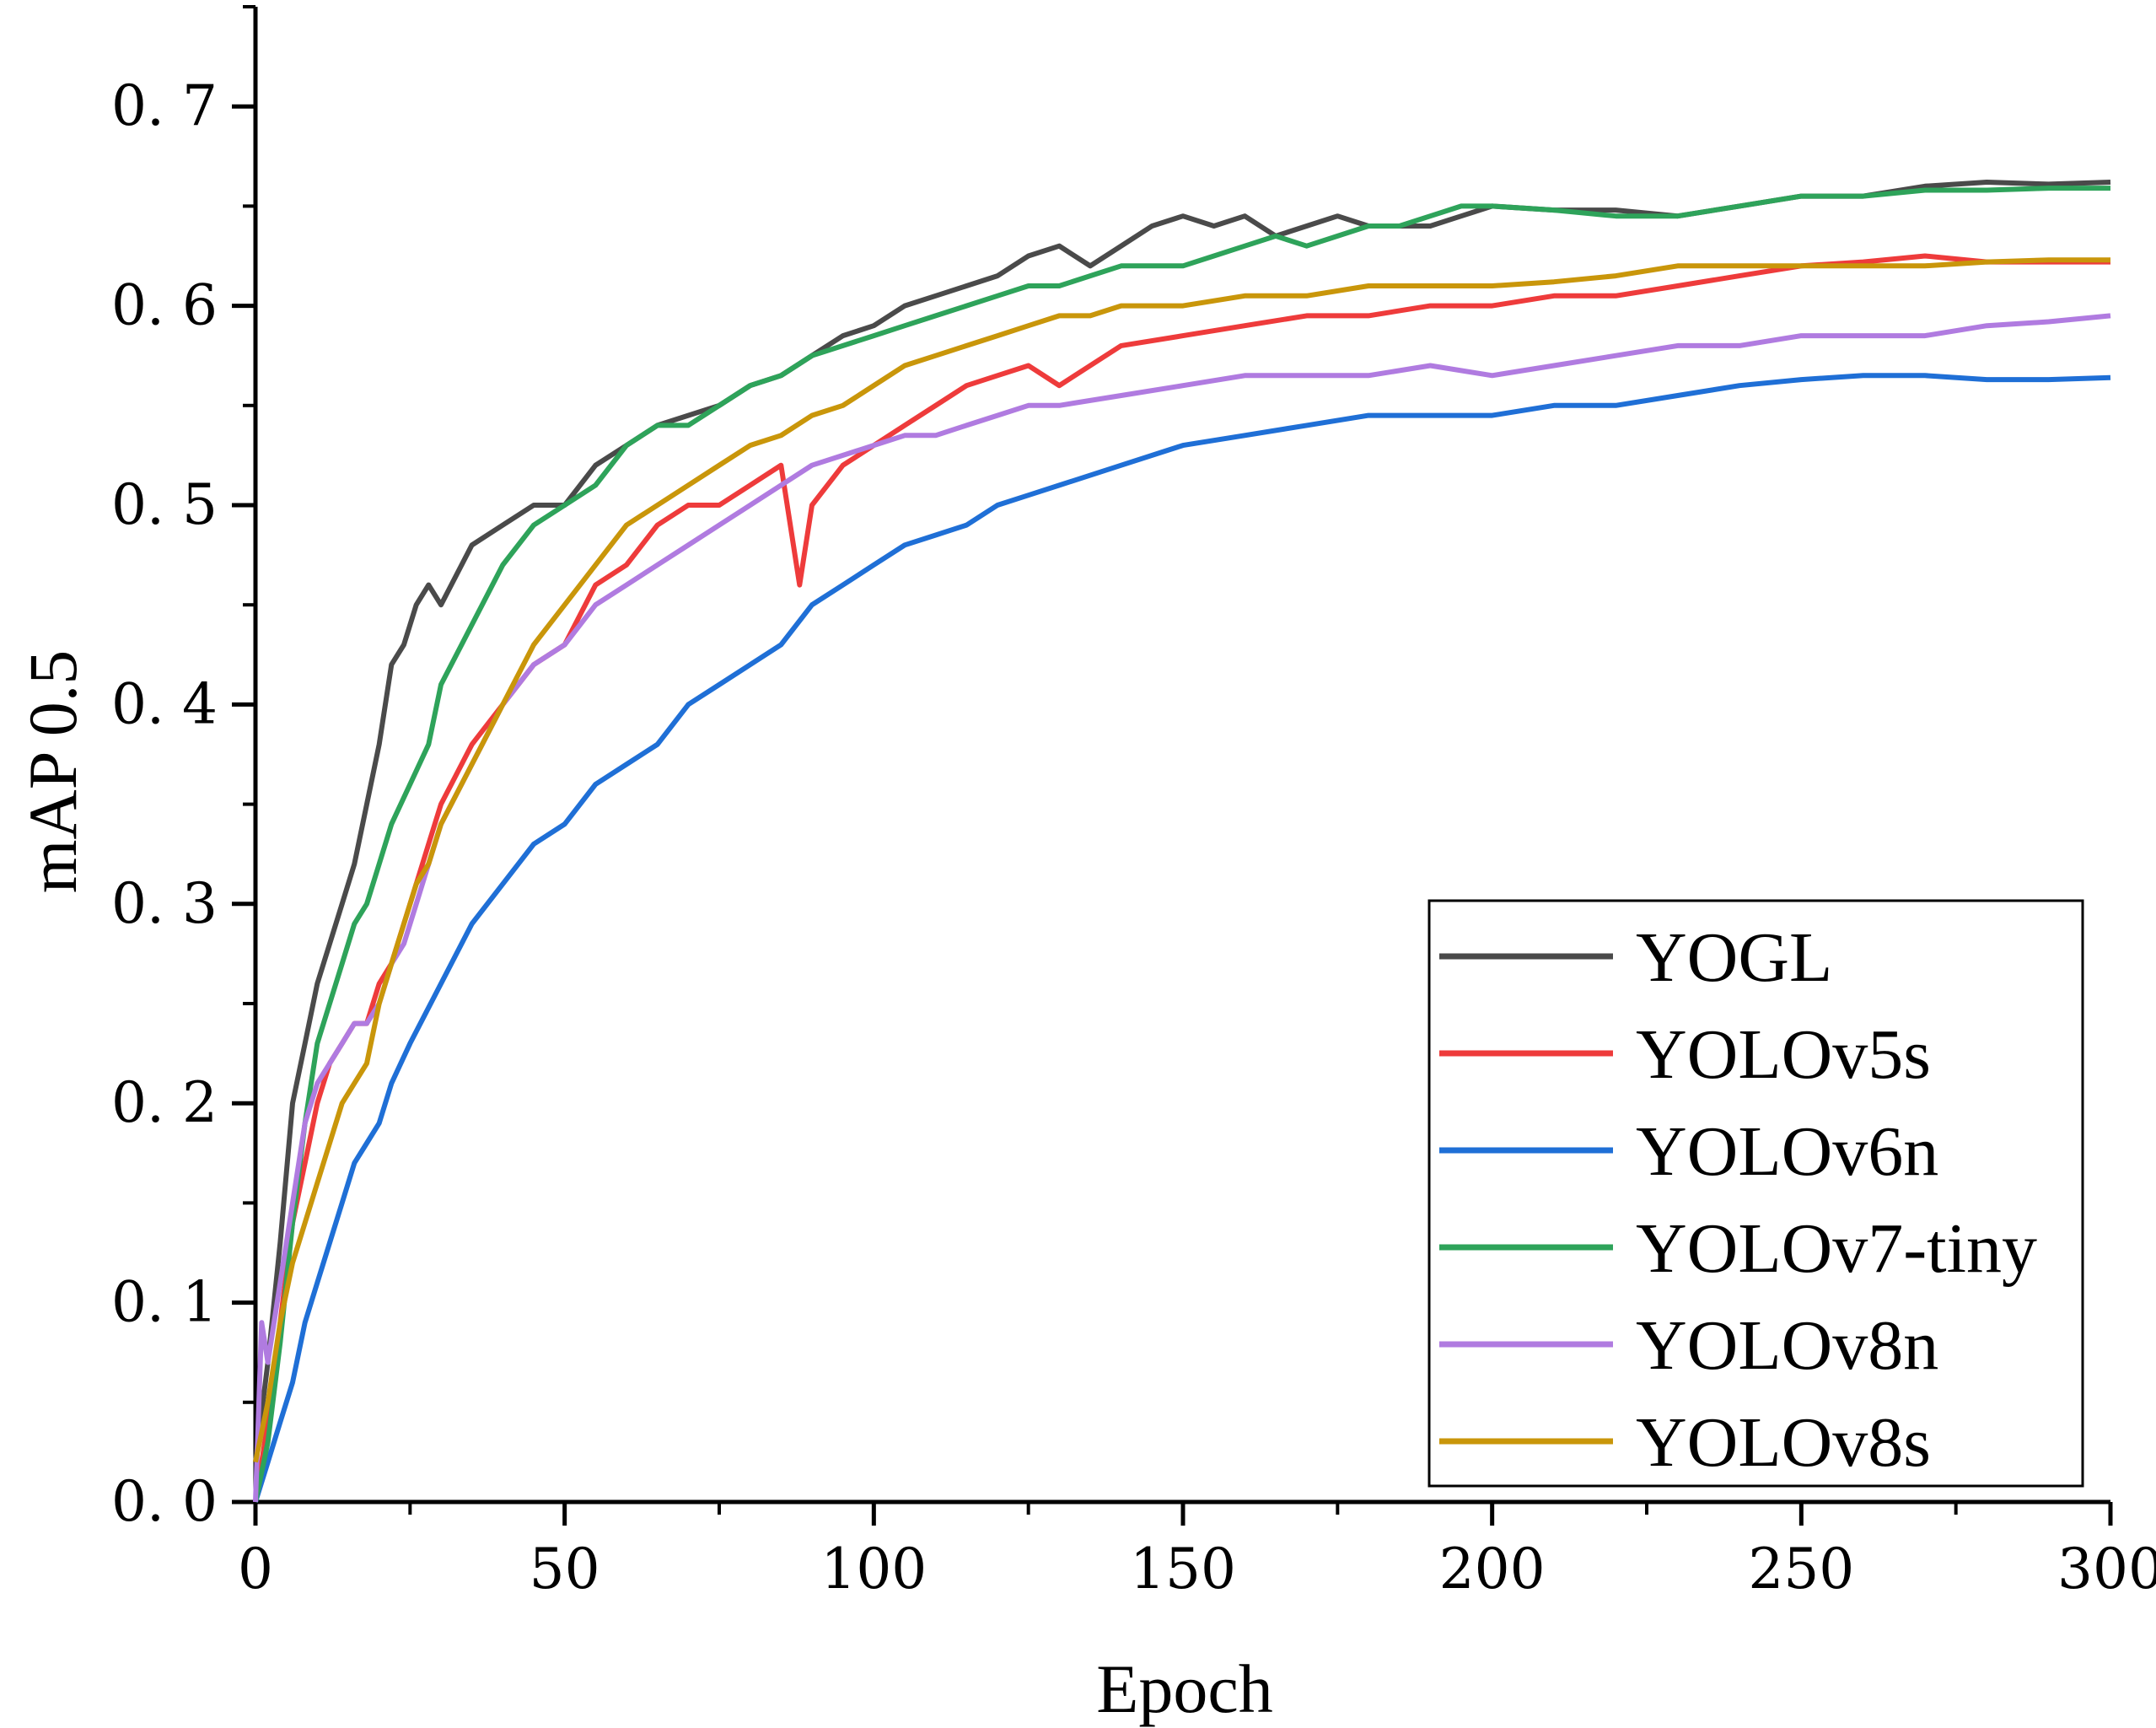 This screenshot has width=2156, height=1728. Describe the element at coordinates (1492, 1569) in the screenshot. I see `x-tick-label: 200` at that location.